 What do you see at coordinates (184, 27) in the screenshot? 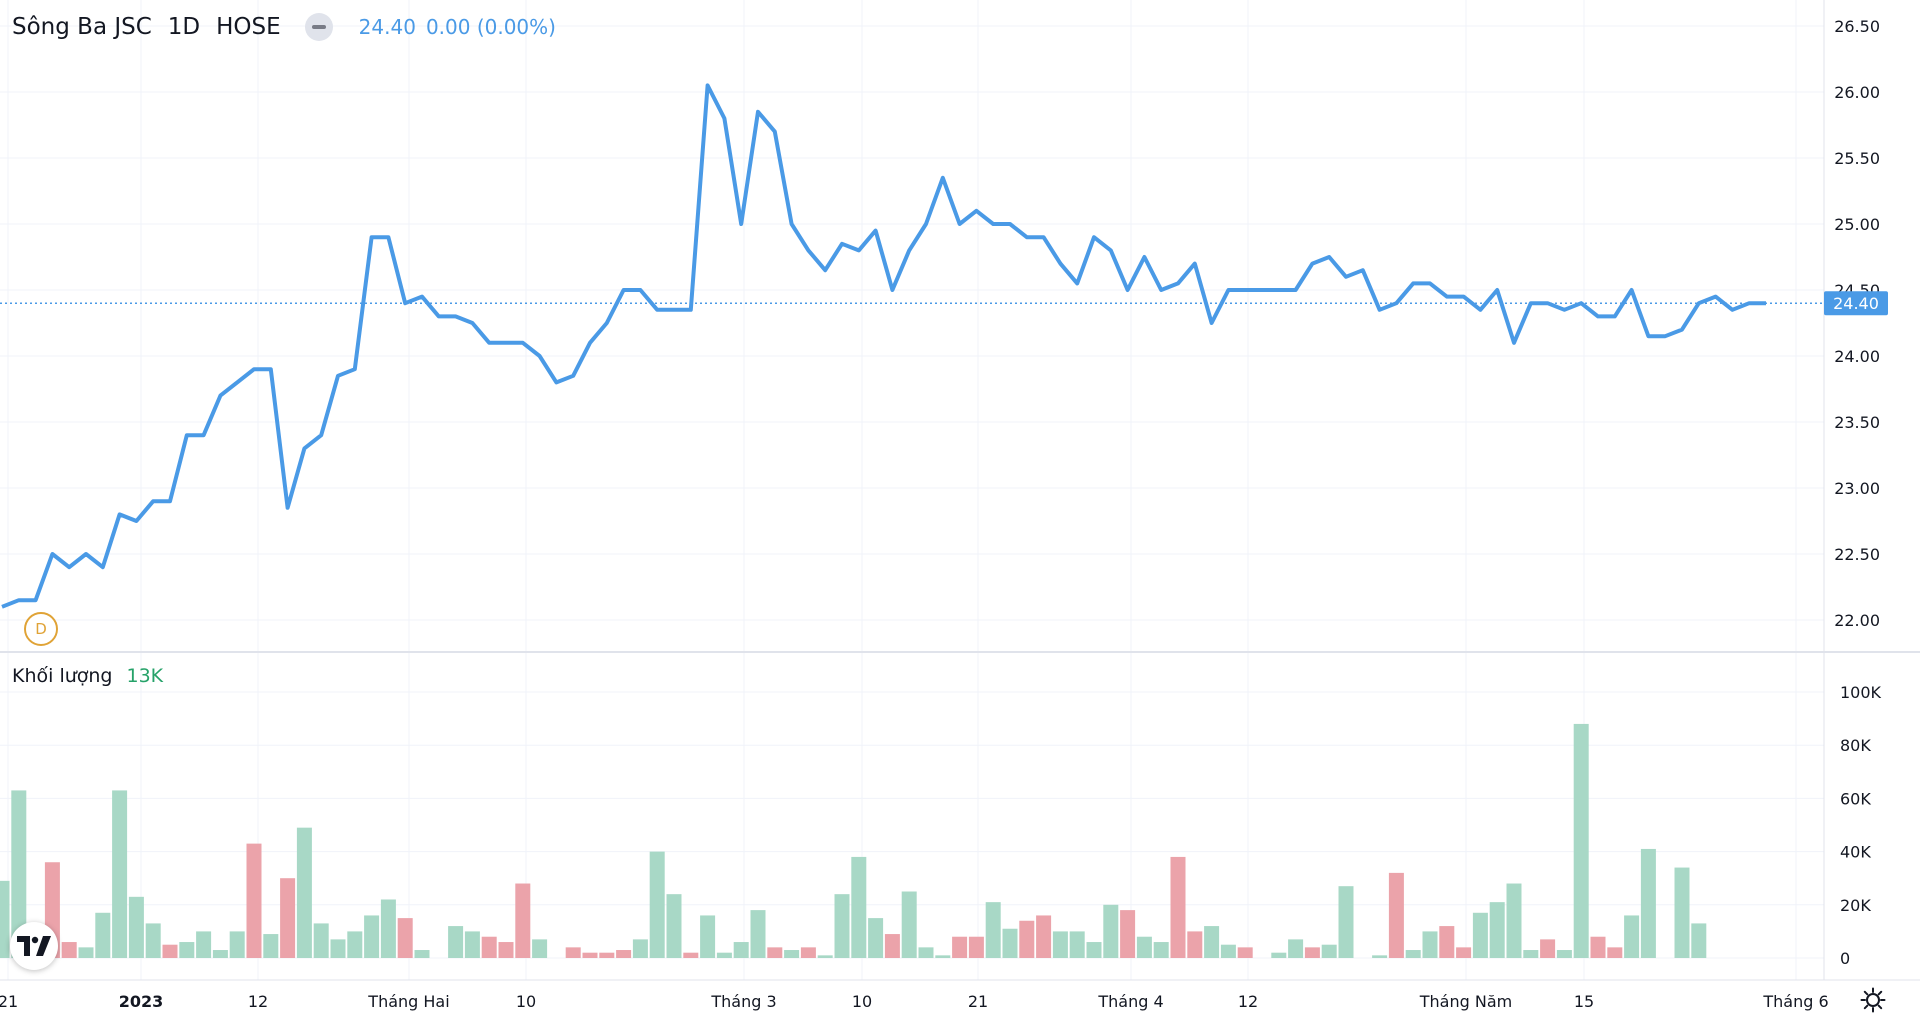
I see `timeframe-label: 1D` at bounding box center [184, 27].